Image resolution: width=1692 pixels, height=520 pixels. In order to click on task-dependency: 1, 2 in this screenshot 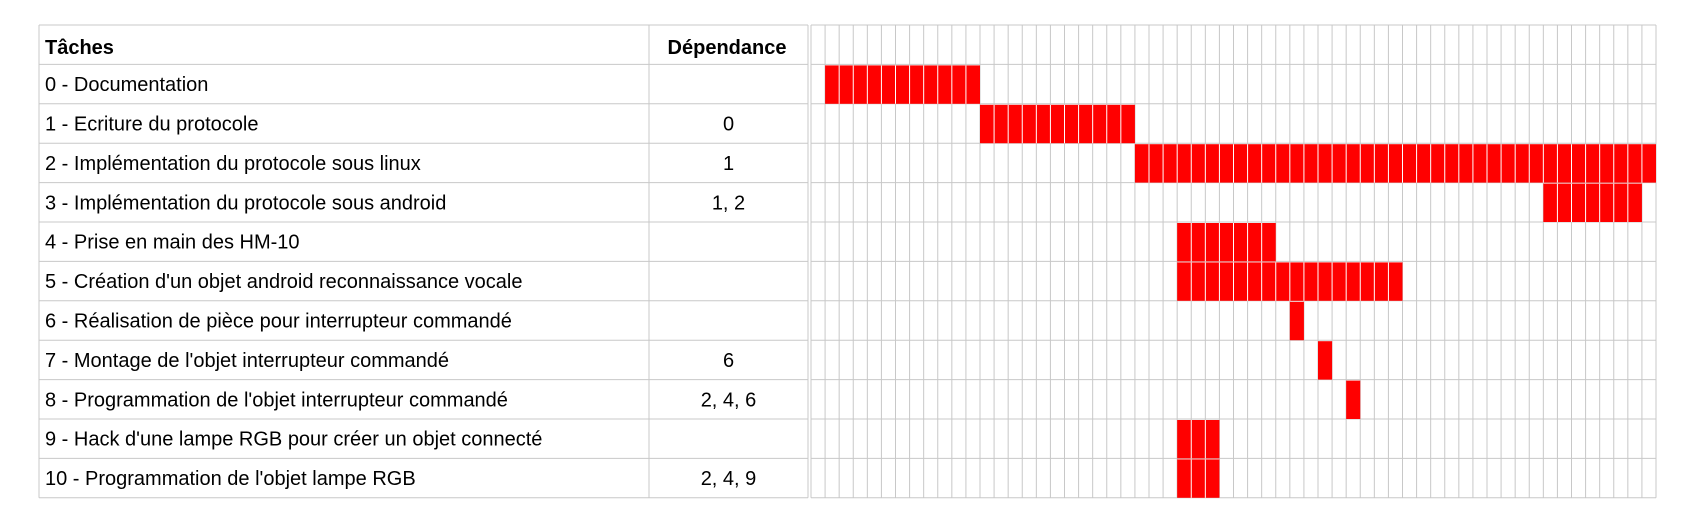, I will do `click(728, 203)`.